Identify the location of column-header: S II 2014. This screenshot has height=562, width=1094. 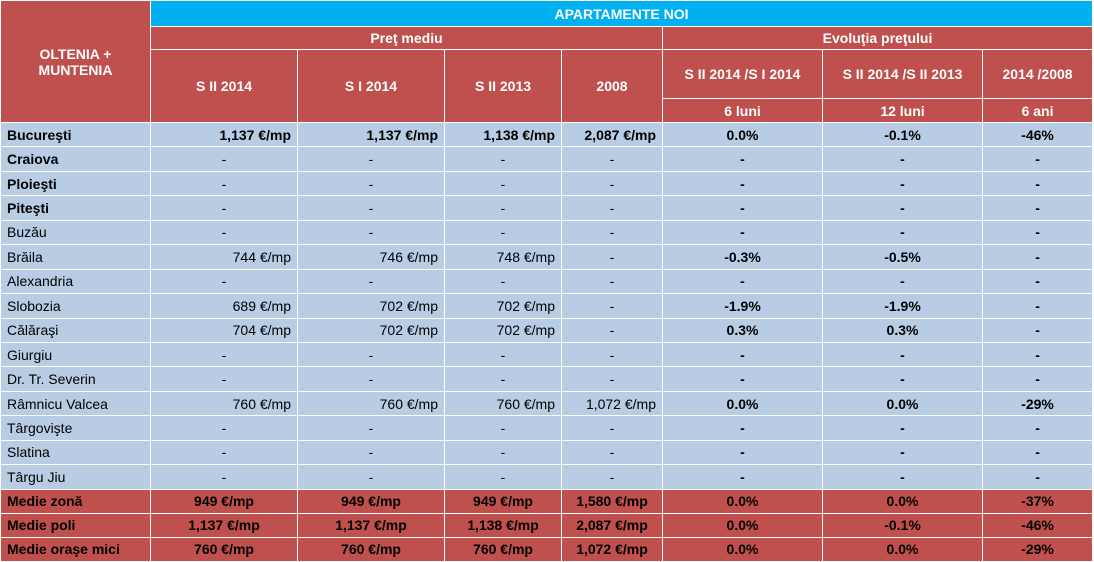
(224, 86).